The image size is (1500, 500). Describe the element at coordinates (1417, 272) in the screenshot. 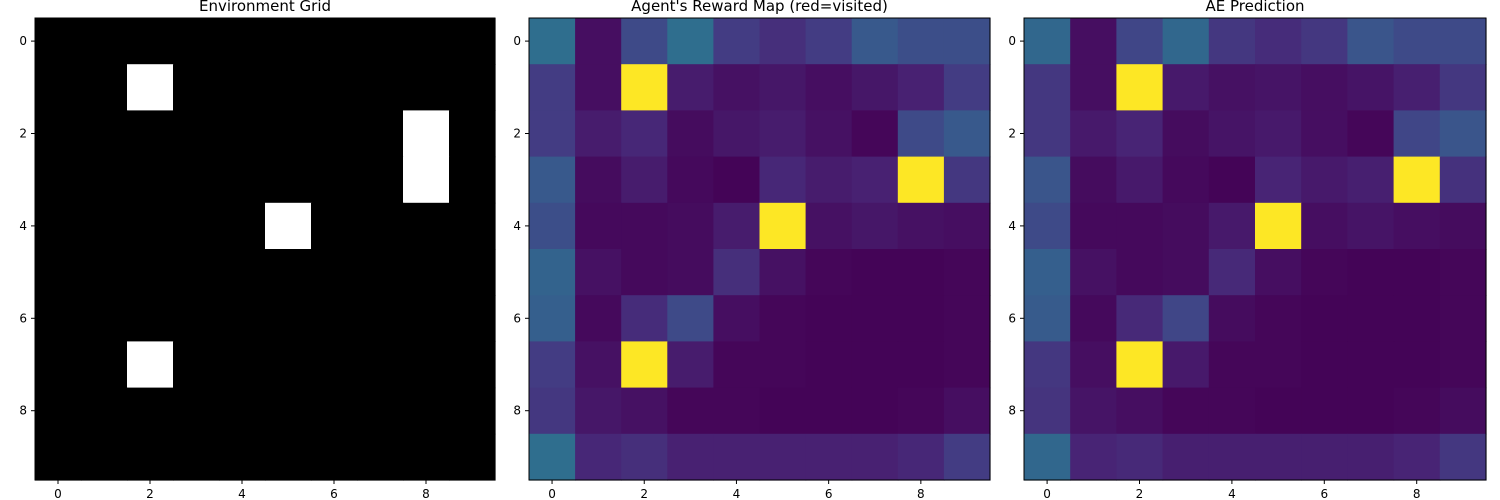

I see `cell-r5-c8` at that location.